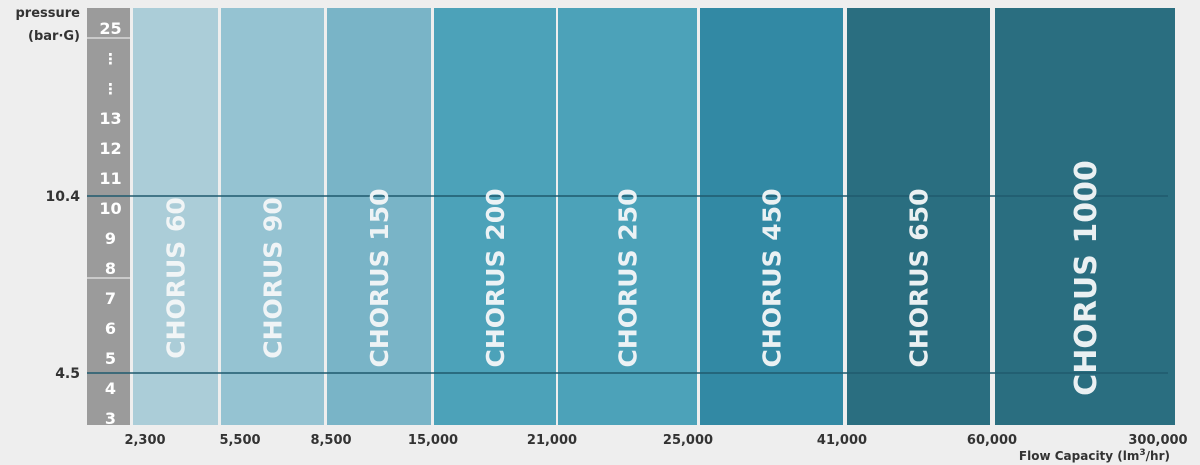 Image resolution: width=1200 pixels, height=465 pixels. I want to click on bar-label: CHORUS 250, so click(628, 278).